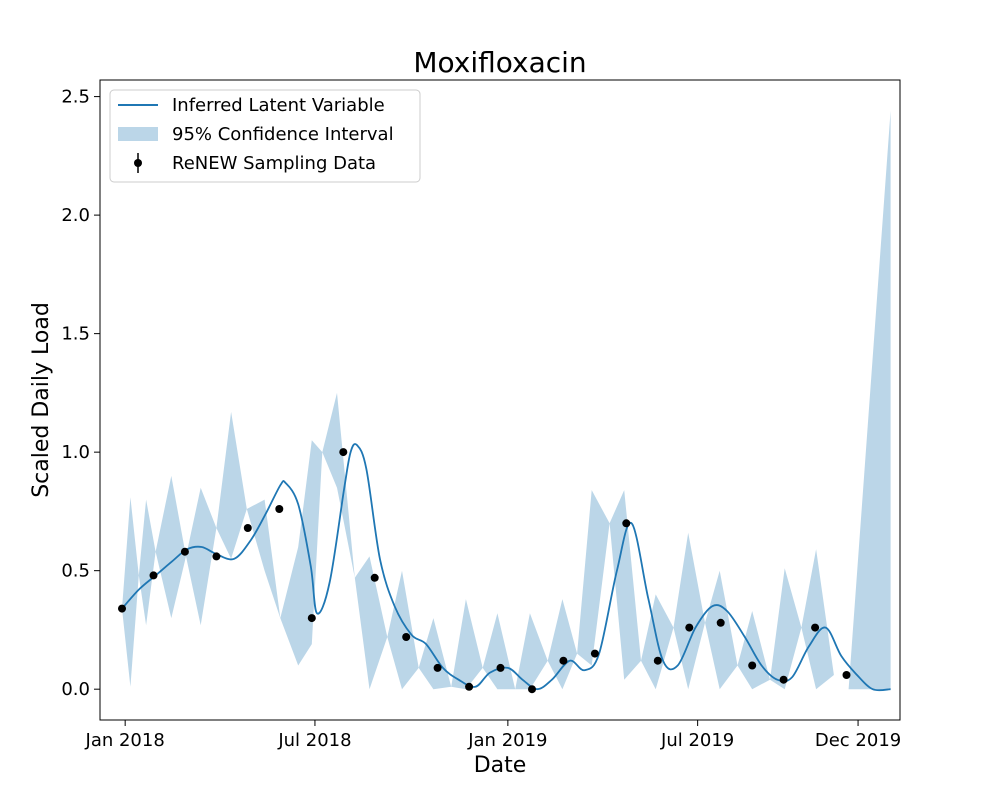 This screenshot has height=800, width=1000. Describe the element at coordinates (507, 740) in the screenshot. I see `x-tick-label: Jan 2019` at that location.